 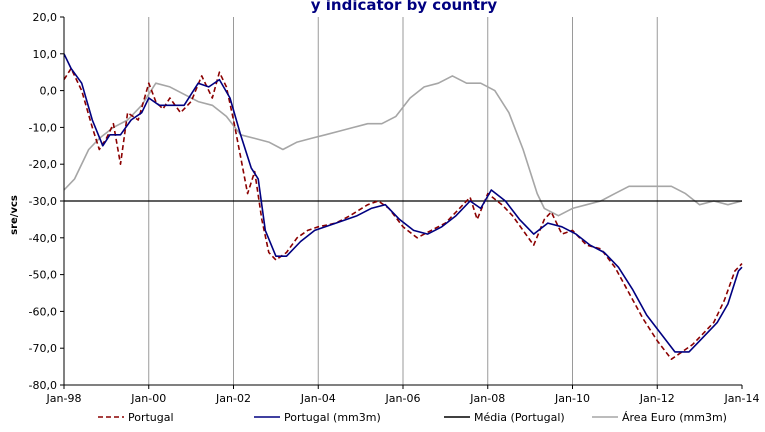 I want to click on x-tick-label: Jan-00, so click(x=148, y=398).